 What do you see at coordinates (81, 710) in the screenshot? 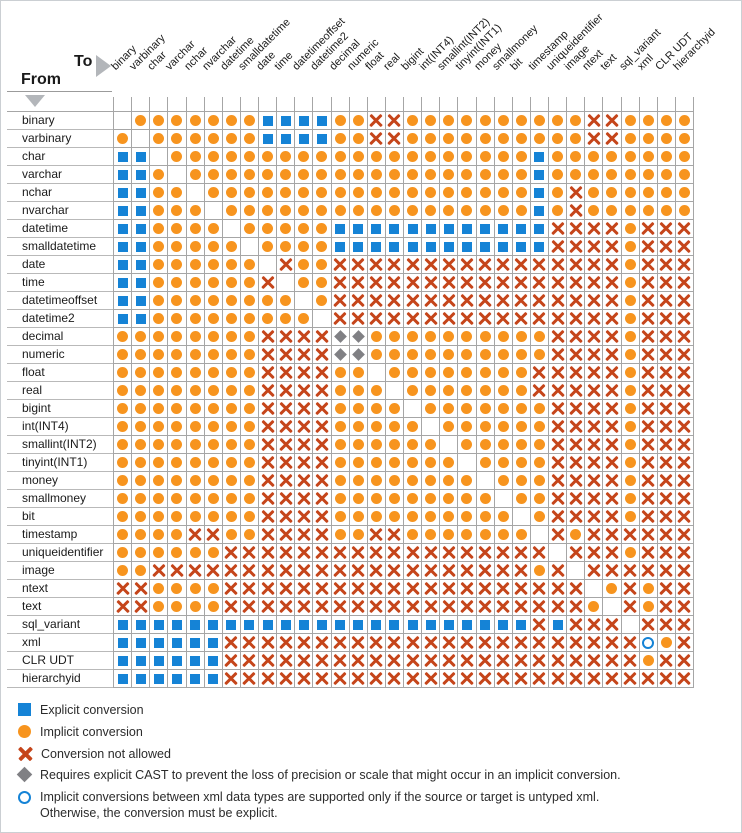
I see `legend-item-explicit: Explicit conversion` at bounding box center [81, 710].